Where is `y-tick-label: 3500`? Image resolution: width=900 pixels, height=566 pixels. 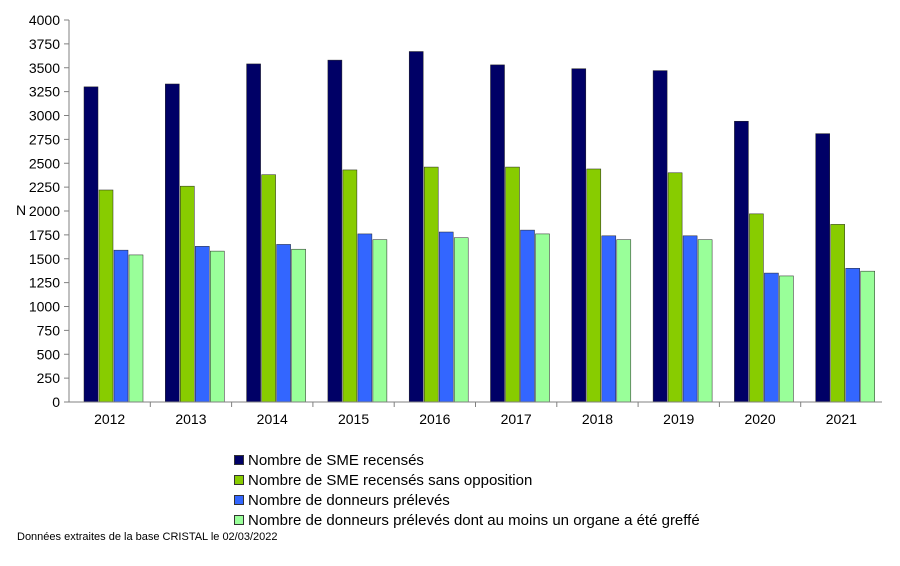 y-tick-label: 3500 is located at coordinates (44, 68).